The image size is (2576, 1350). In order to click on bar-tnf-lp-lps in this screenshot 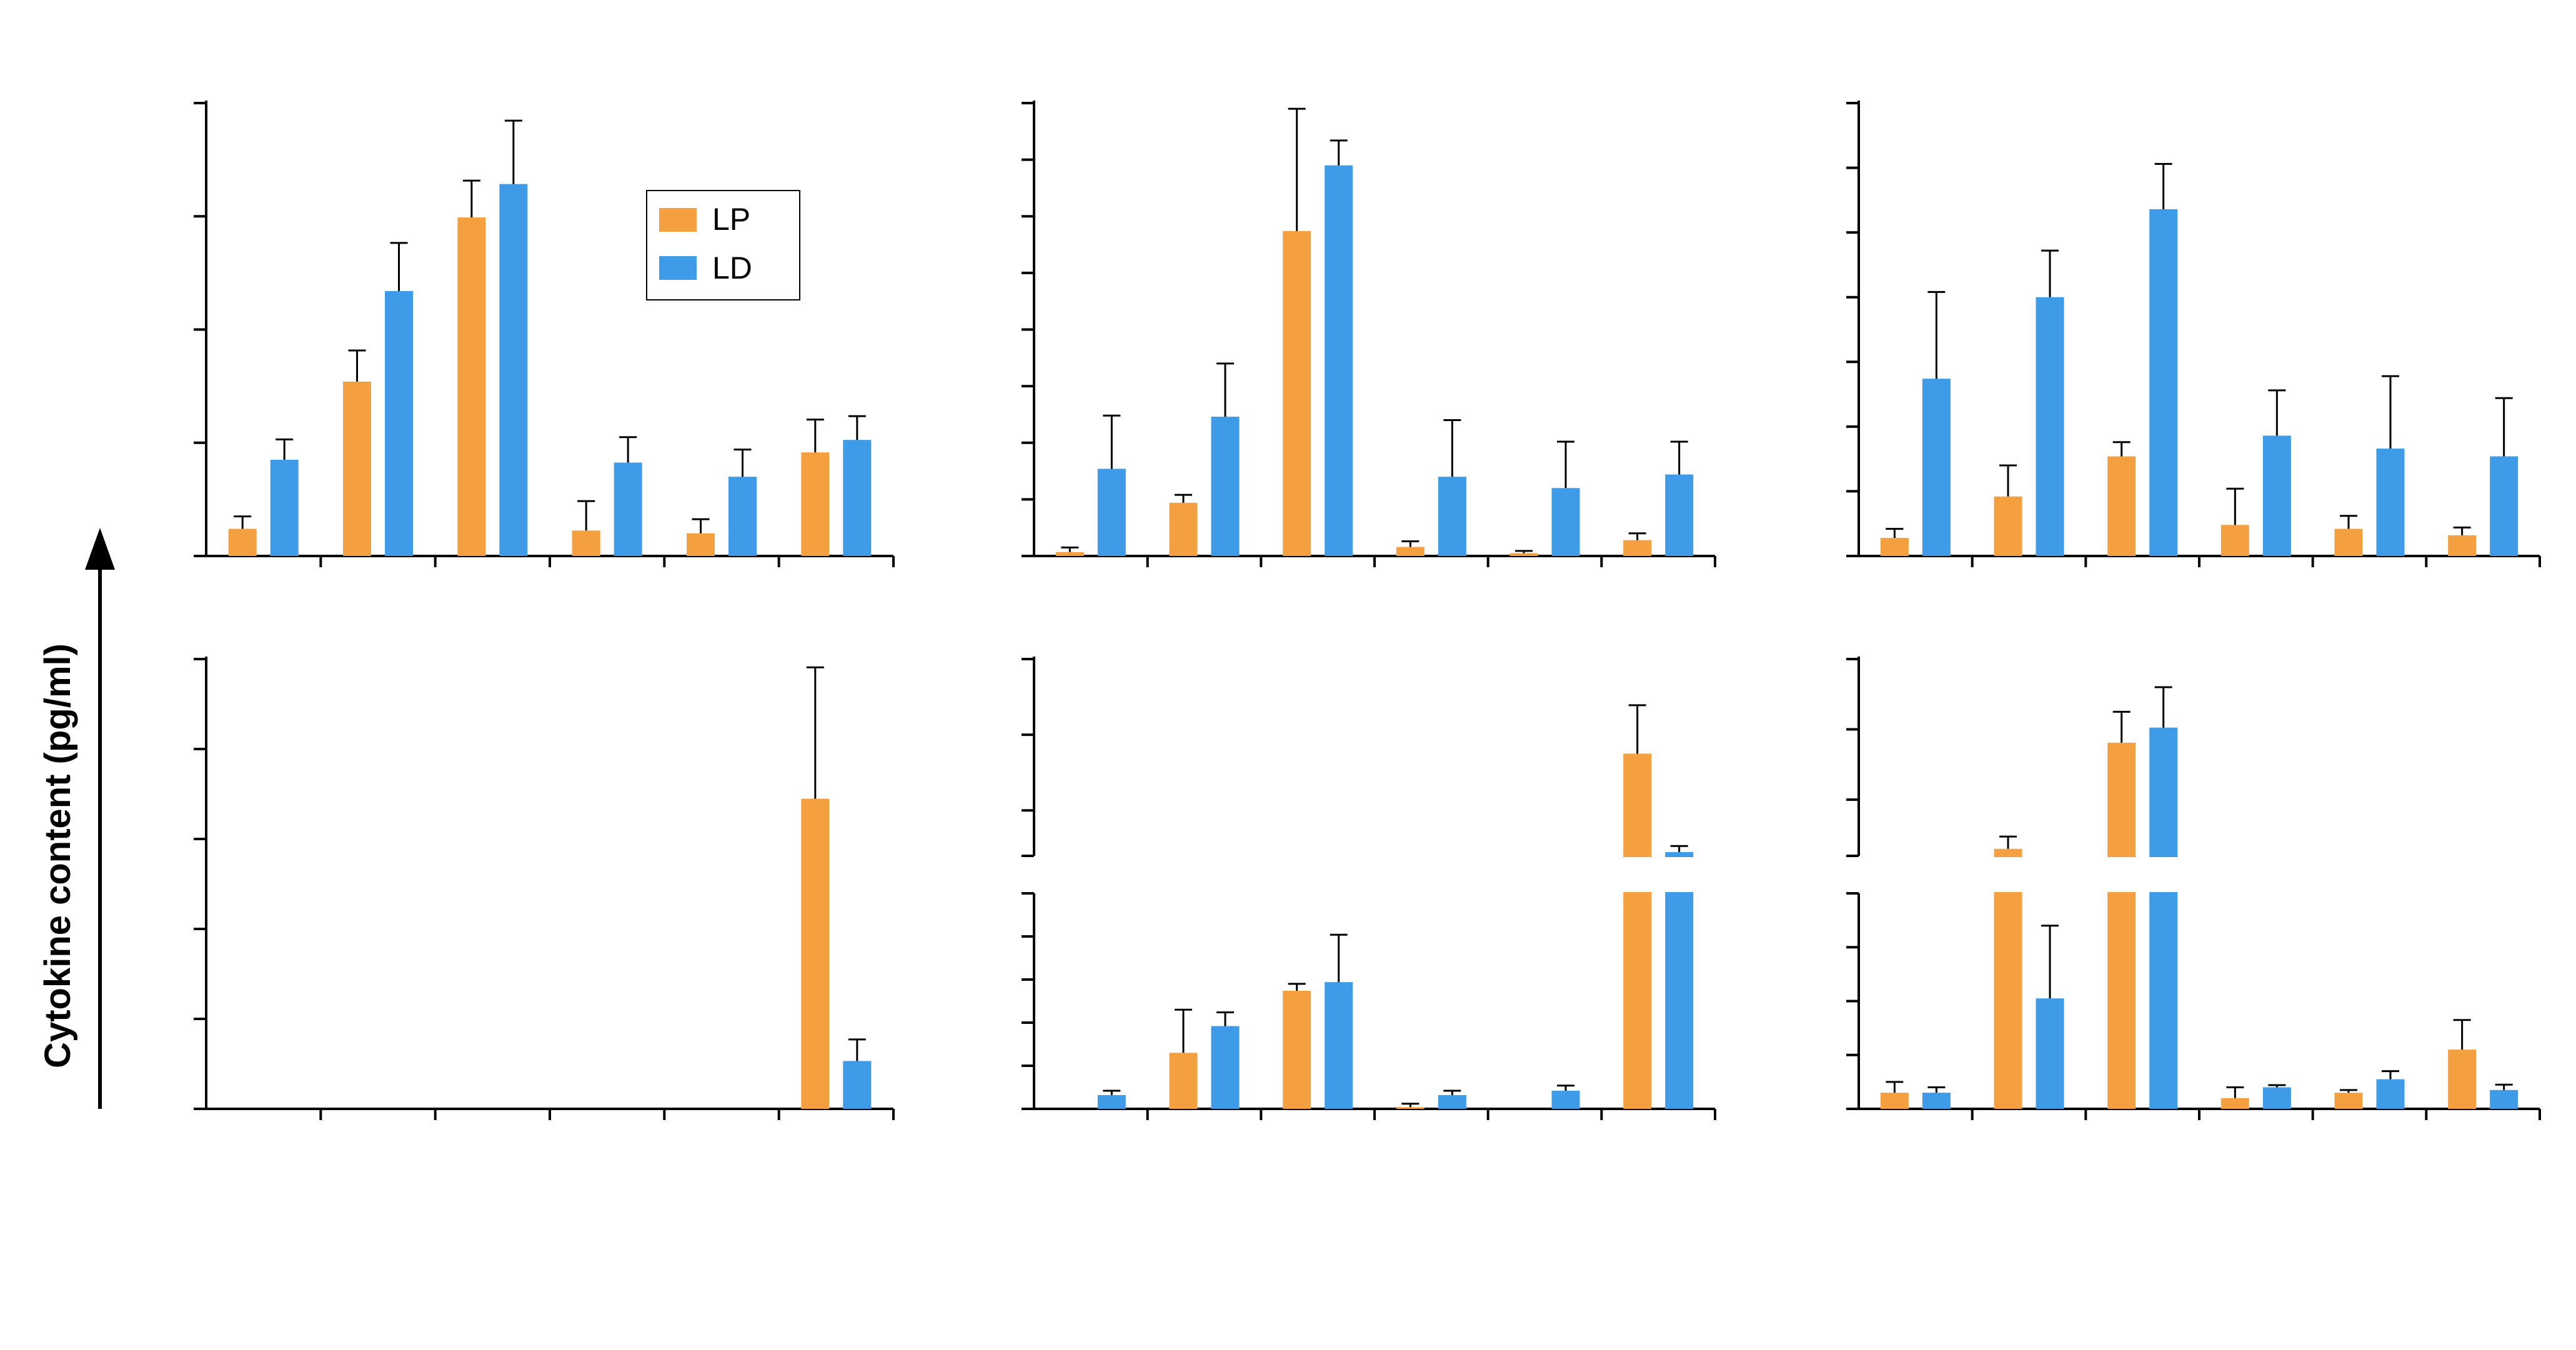, I will do `click(357, 468)`.